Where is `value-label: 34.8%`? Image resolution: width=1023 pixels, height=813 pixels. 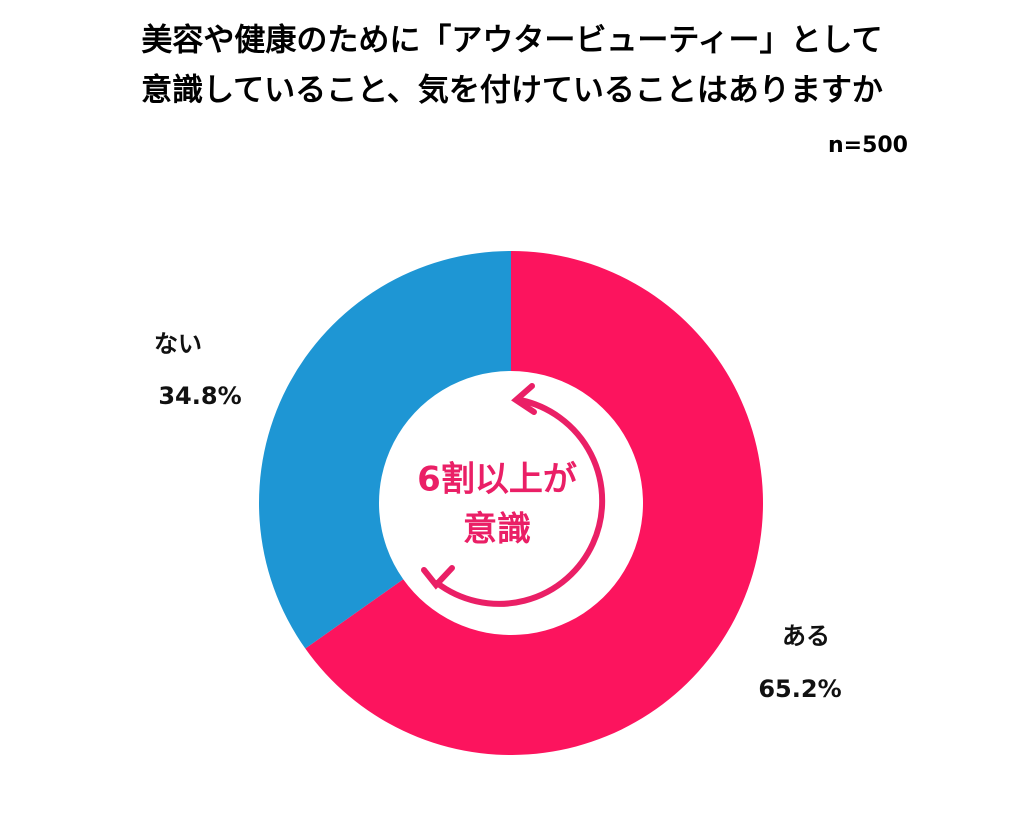 value-label: 34.8% is located at coordinates (199, 396).